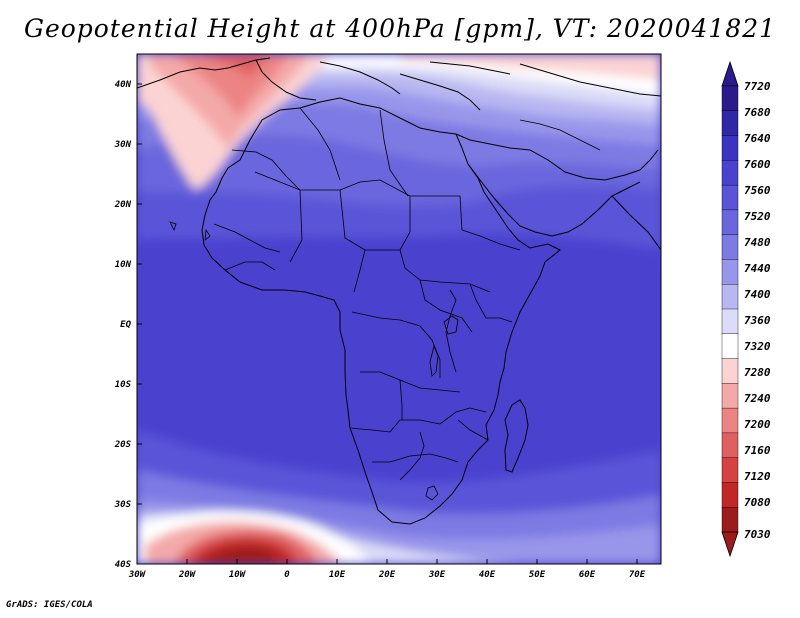  Describe the element at coordinates (757, 502) in the screenshot. I see `colorbar-label: 7080` at that location.